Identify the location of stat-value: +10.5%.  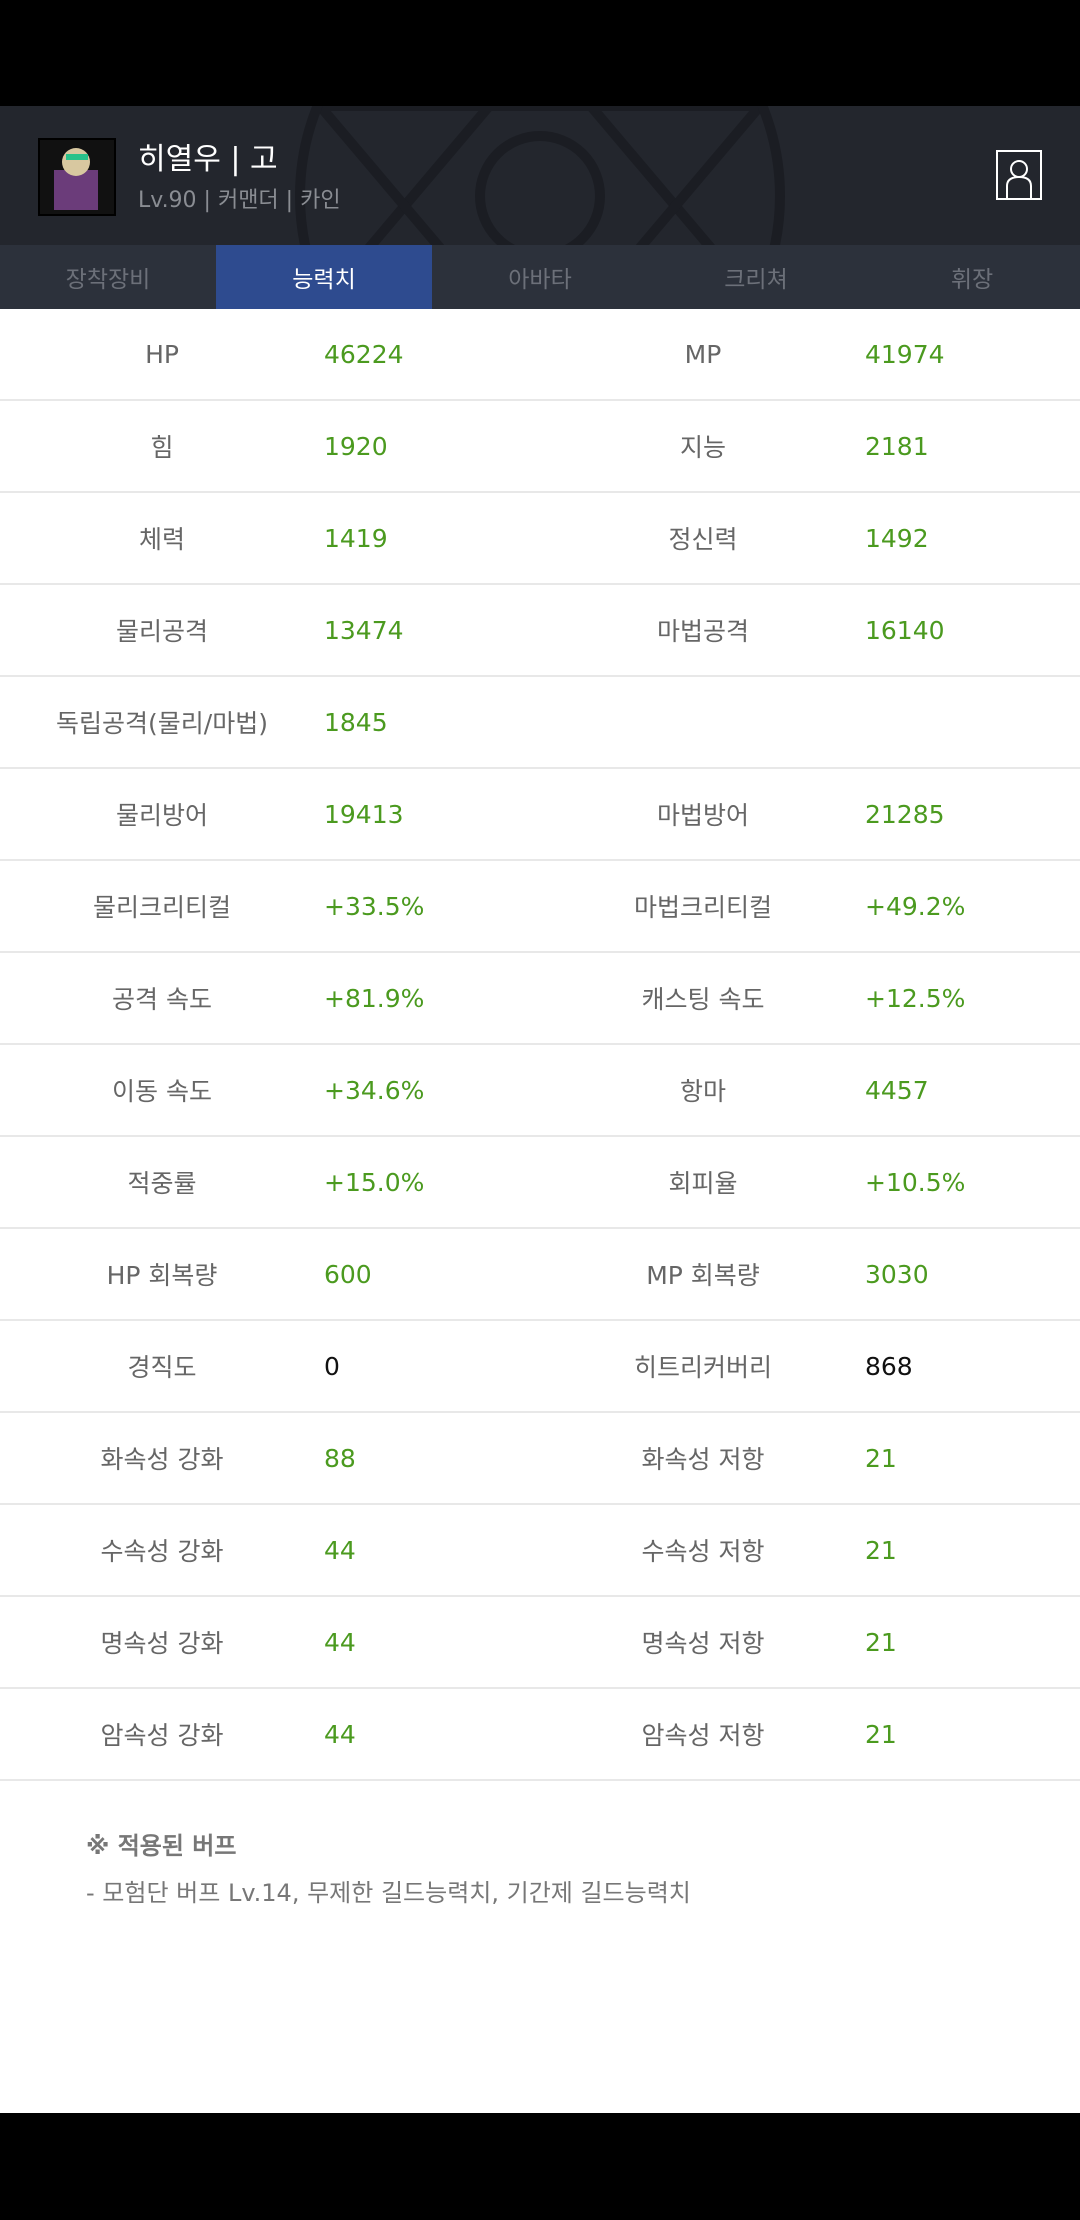
(915, 1182).